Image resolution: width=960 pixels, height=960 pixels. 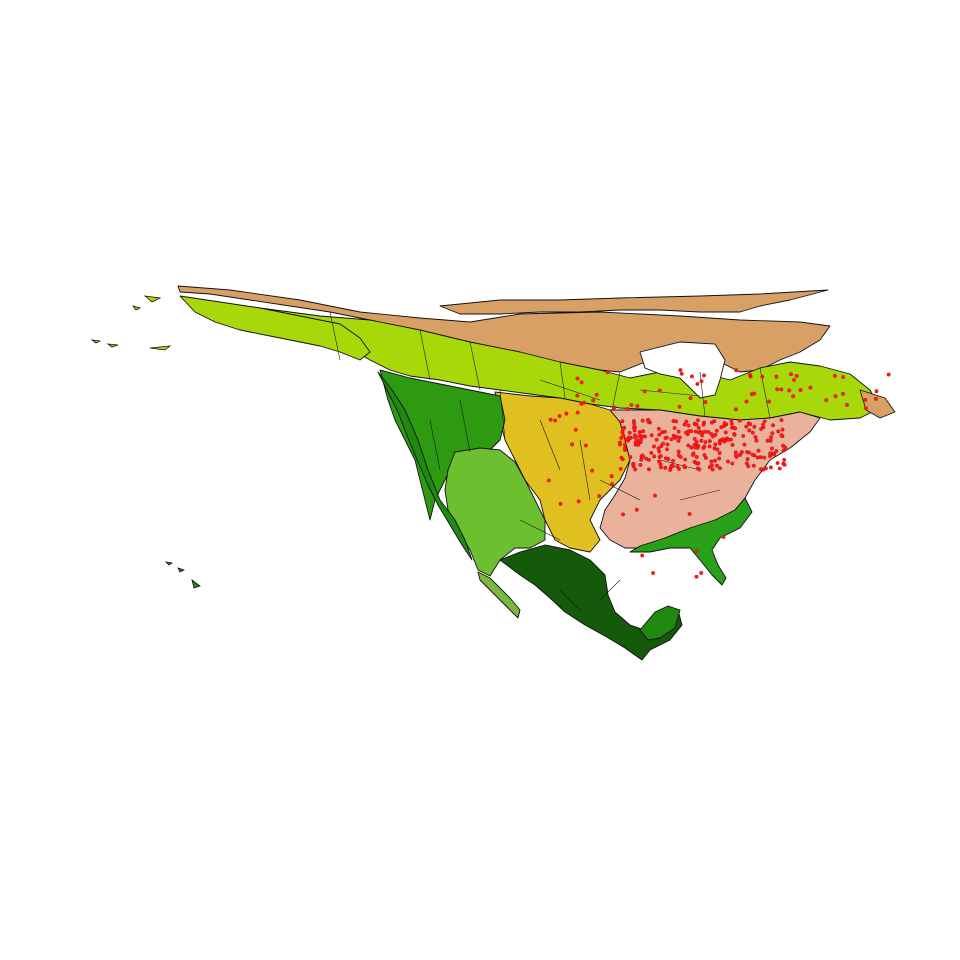 I want to click on region-pacific-coast, so click(x=425, y=466).